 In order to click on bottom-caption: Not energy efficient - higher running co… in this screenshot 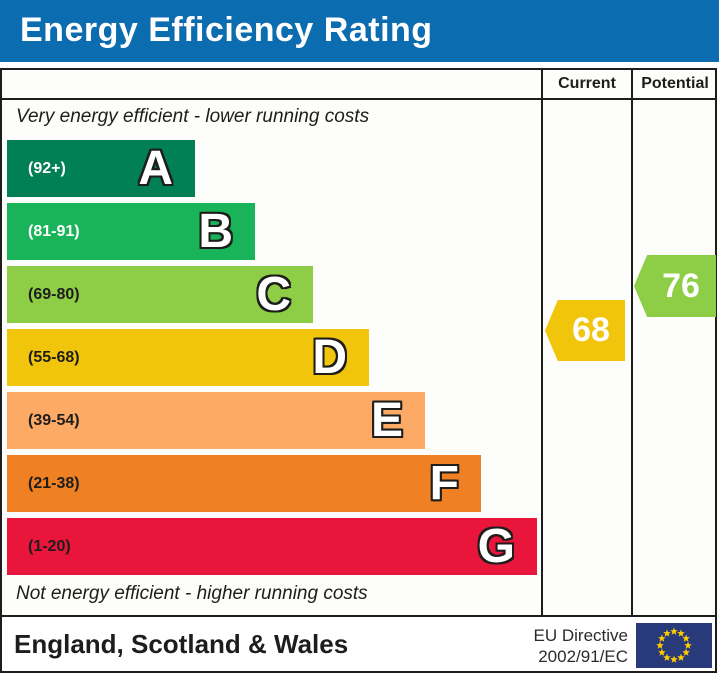, I will do `click(192, 593)`.